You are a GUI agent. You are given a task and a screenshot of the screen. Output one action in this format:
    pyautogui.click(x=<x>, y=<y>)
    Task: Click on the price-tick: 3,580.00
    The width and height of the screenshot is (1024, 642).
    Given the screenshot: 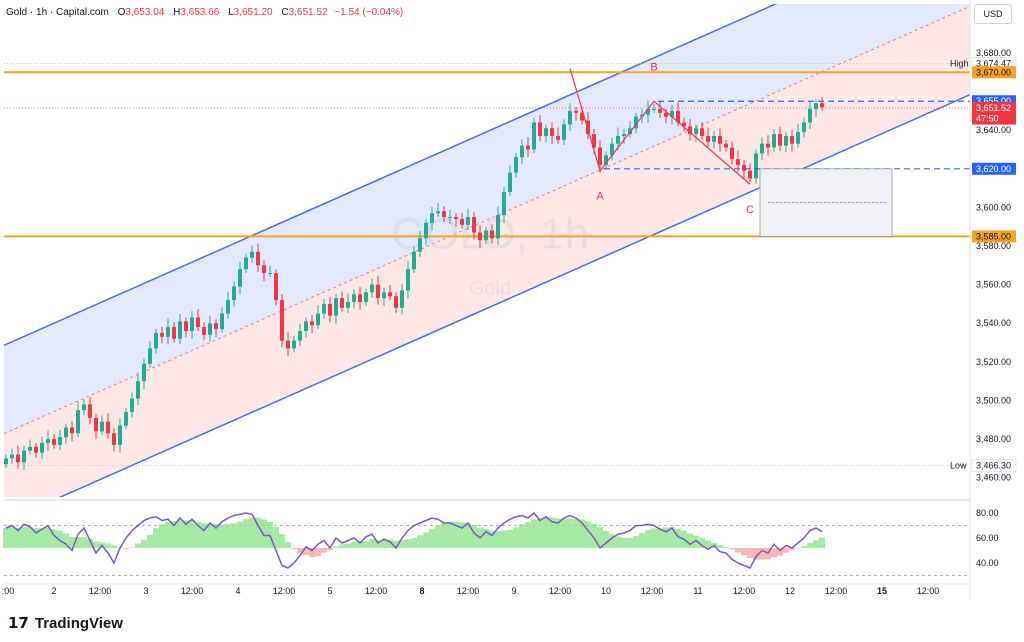 What is the action you would take?
    pyautogui.click(x=993, y=246)
    